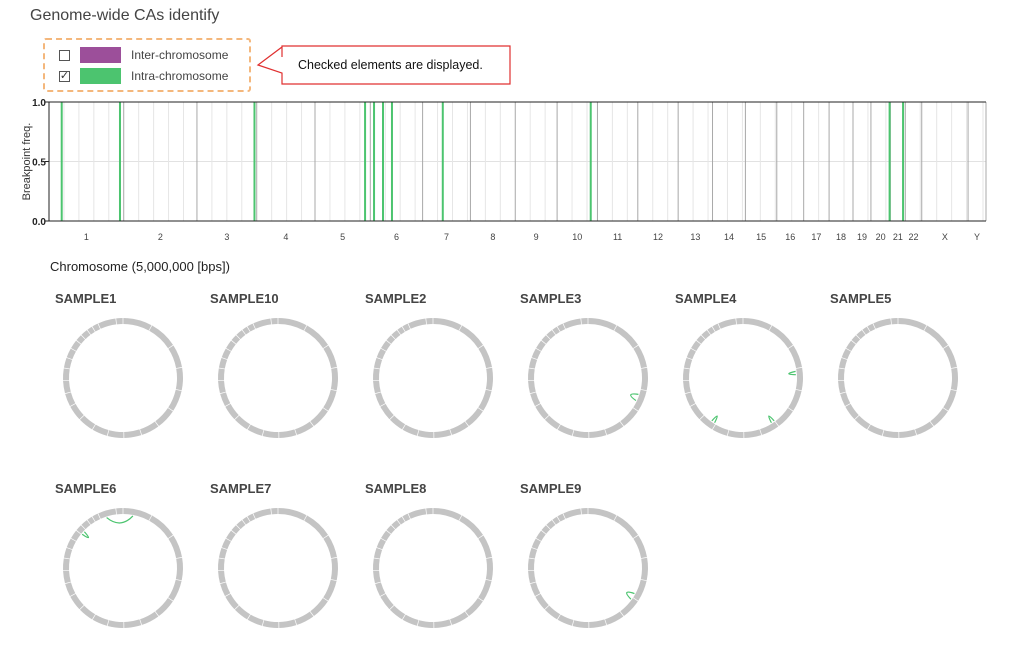  What do you see at coordinates (595, 566) in the screenshot?
I see `sample-panel: SAMPLE9` at bounding box center [595, 566].